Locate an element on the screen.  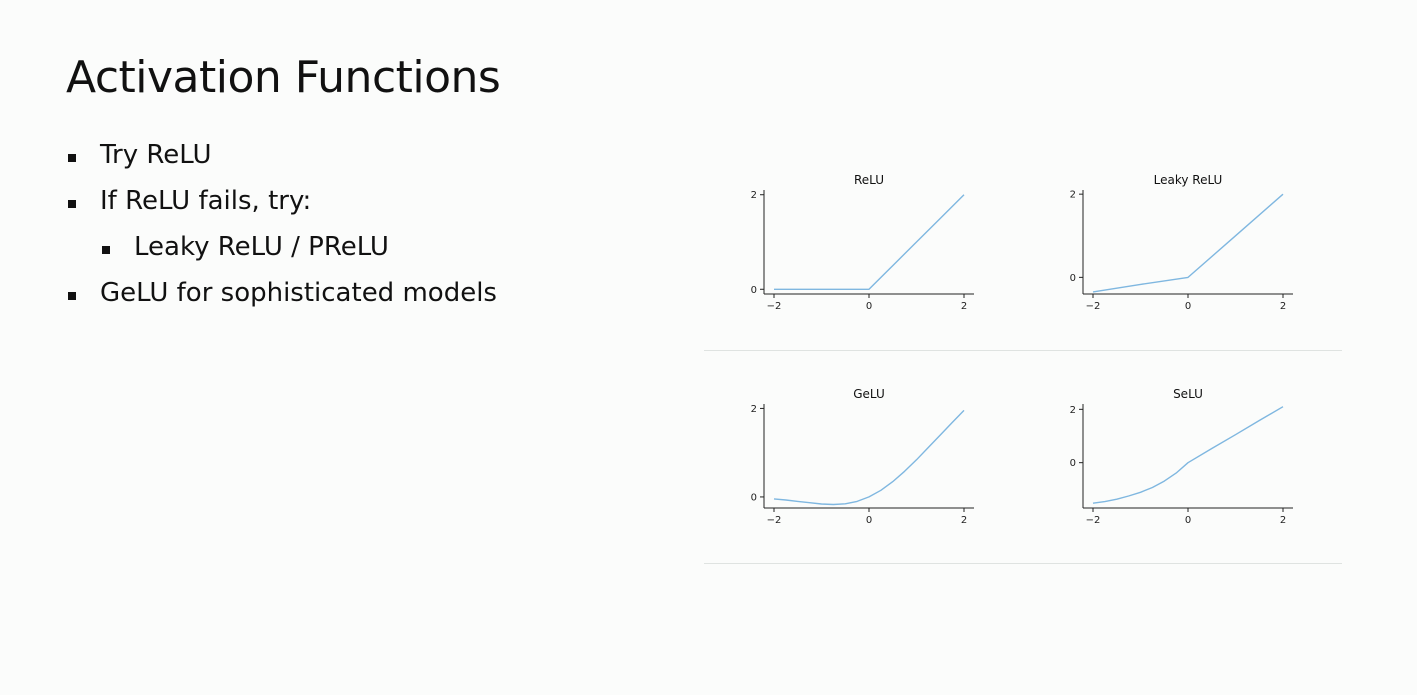
sub-bullet-item: Leaky ReLU / PReLU is located at coordinates (298, 255).